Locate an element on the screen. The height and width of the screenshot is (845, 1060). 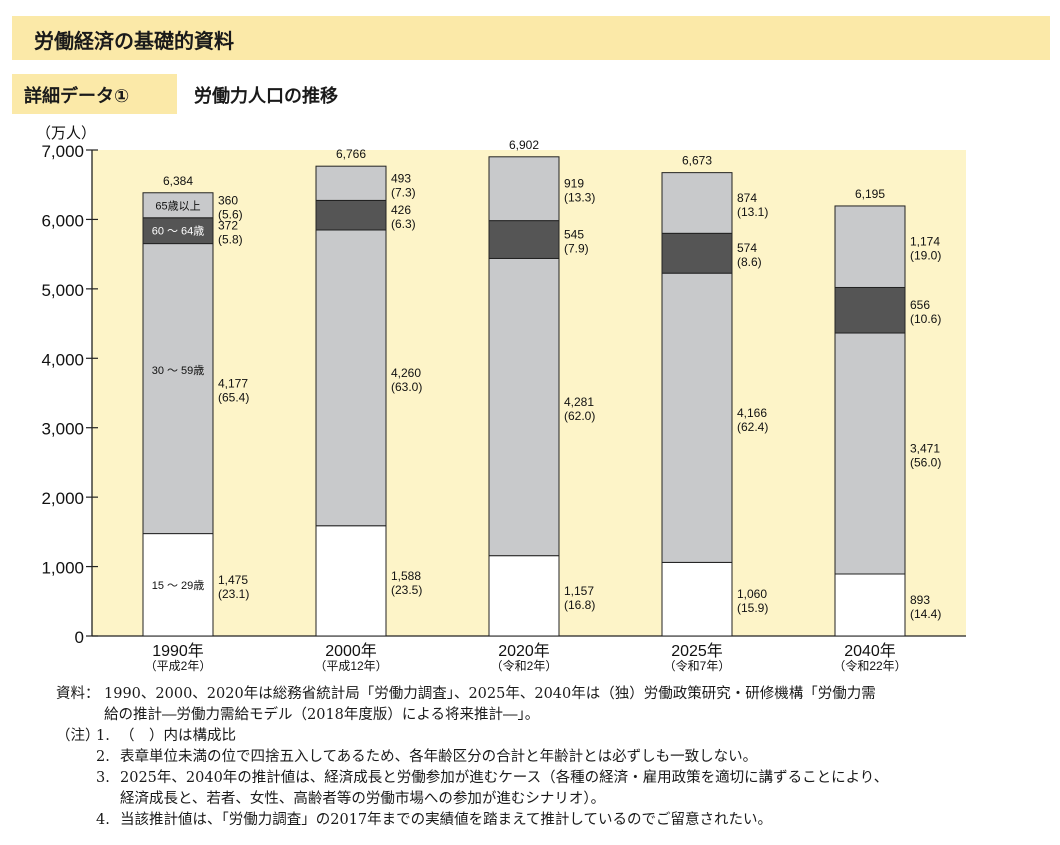
share-label: (13.3) is located at coordinates (579, 198).